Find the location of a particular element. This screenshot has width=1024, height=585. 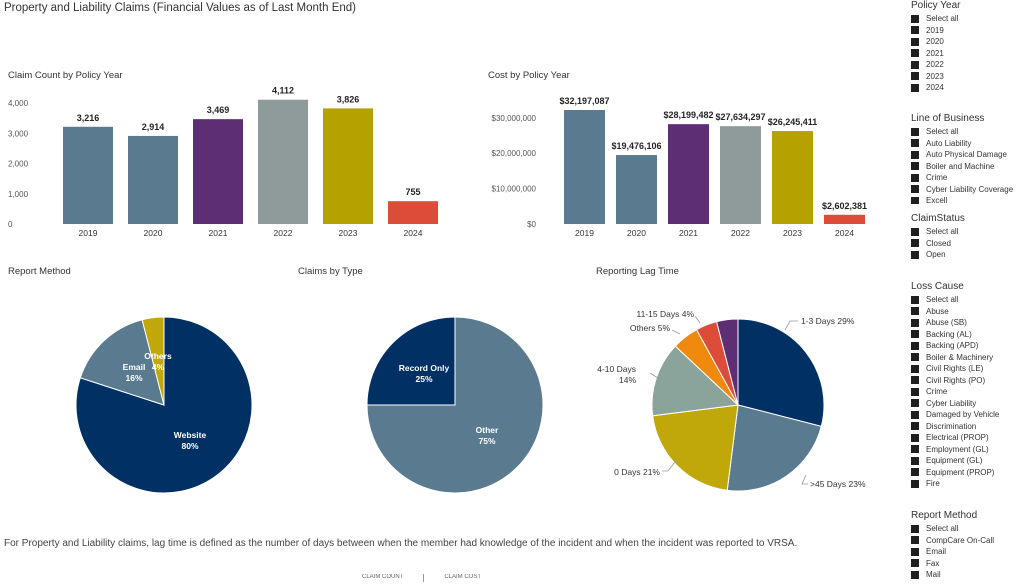

slicer-item: Boiler and Machine is located at coordinates (967, 167).